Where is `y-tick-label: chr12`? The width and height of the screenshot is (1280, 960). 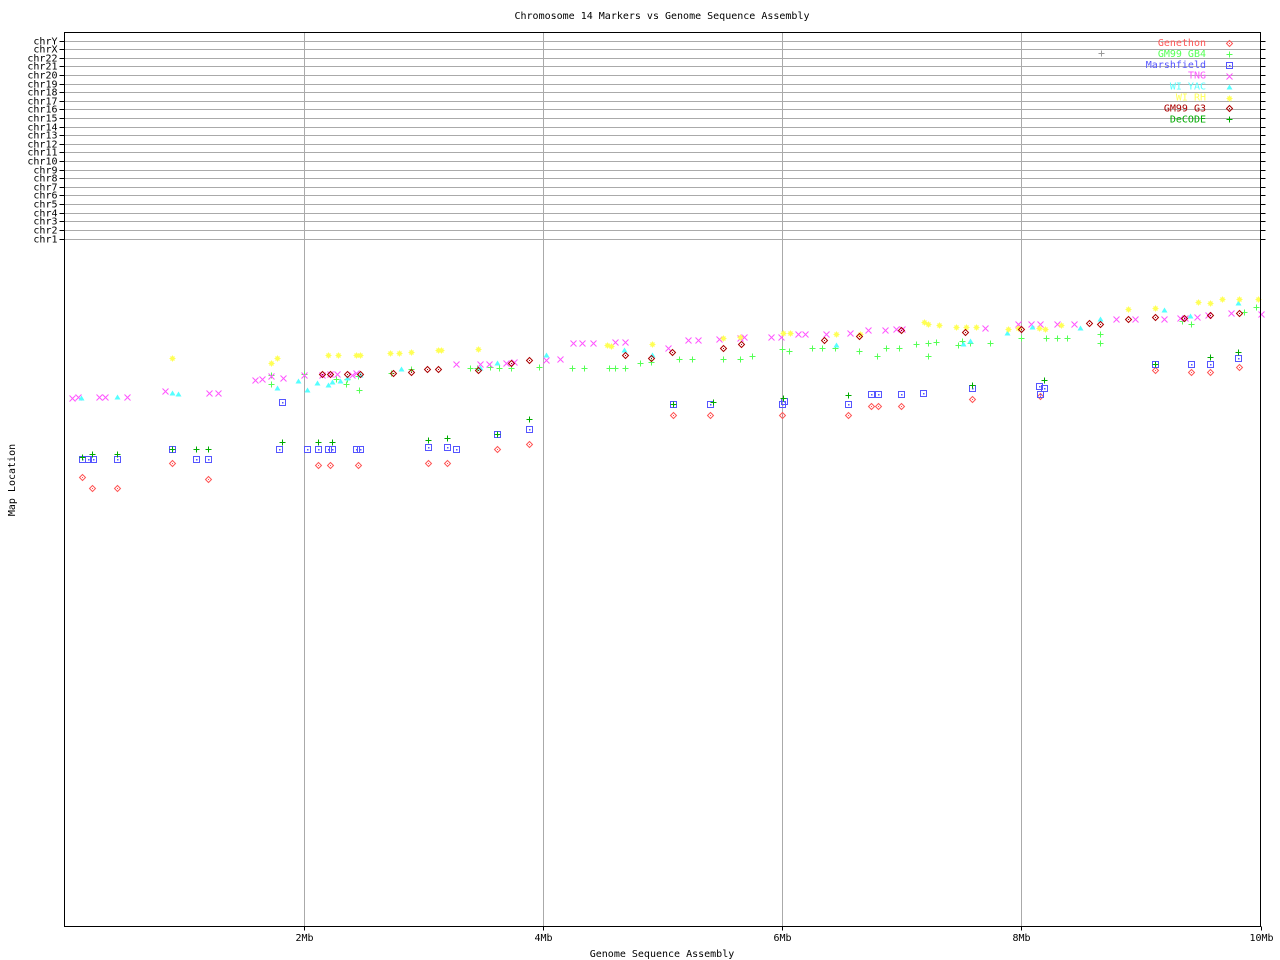
y-tick-label: chr12 is located at coordinates (42, 145).